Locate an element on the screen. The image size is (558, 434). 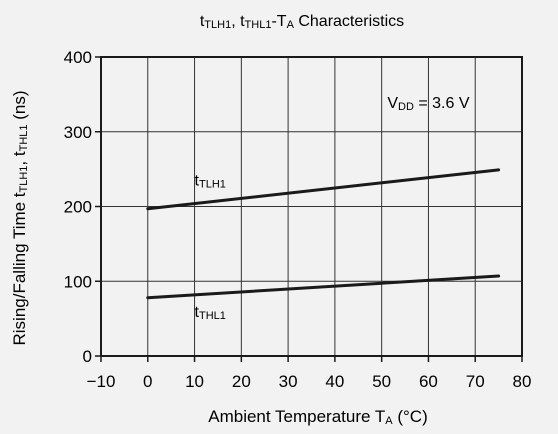
x-tick-label: 30 is located at coordinates (288, 381).